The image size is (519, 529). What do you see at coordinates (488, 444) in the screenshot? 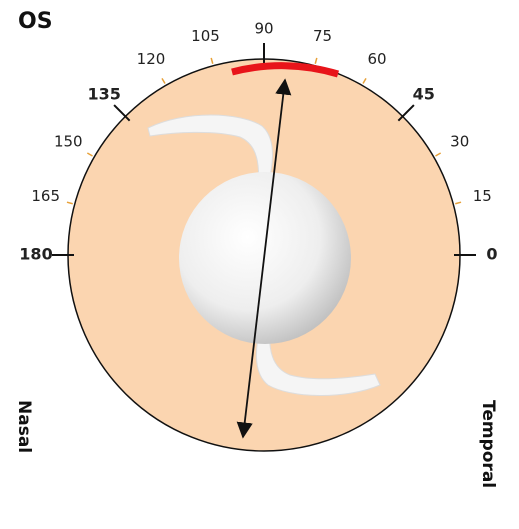
I see `temporal-label: Temporal` at bounding box center [488, 444].